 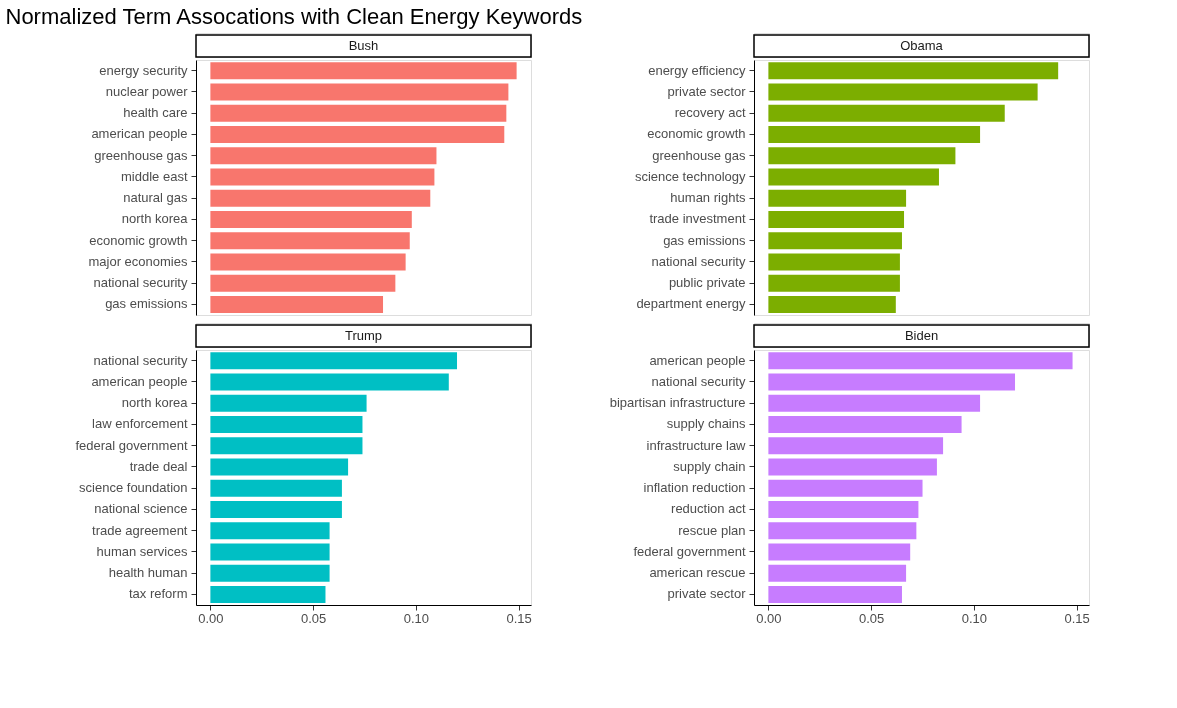 I want to click on y-tick-label: science foundation, so click(x=133, y=488).